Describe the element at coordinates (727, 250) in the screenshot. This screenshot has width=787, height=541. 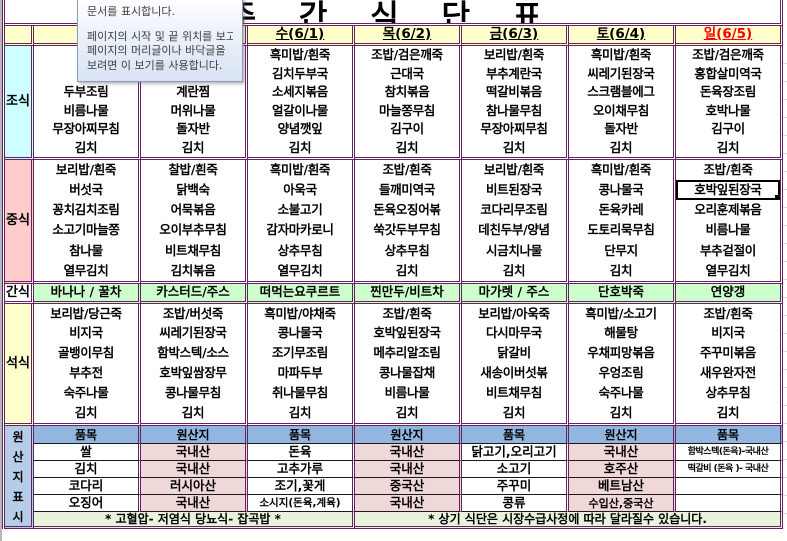
I see `menu-item: 부추겉절이` at that location.